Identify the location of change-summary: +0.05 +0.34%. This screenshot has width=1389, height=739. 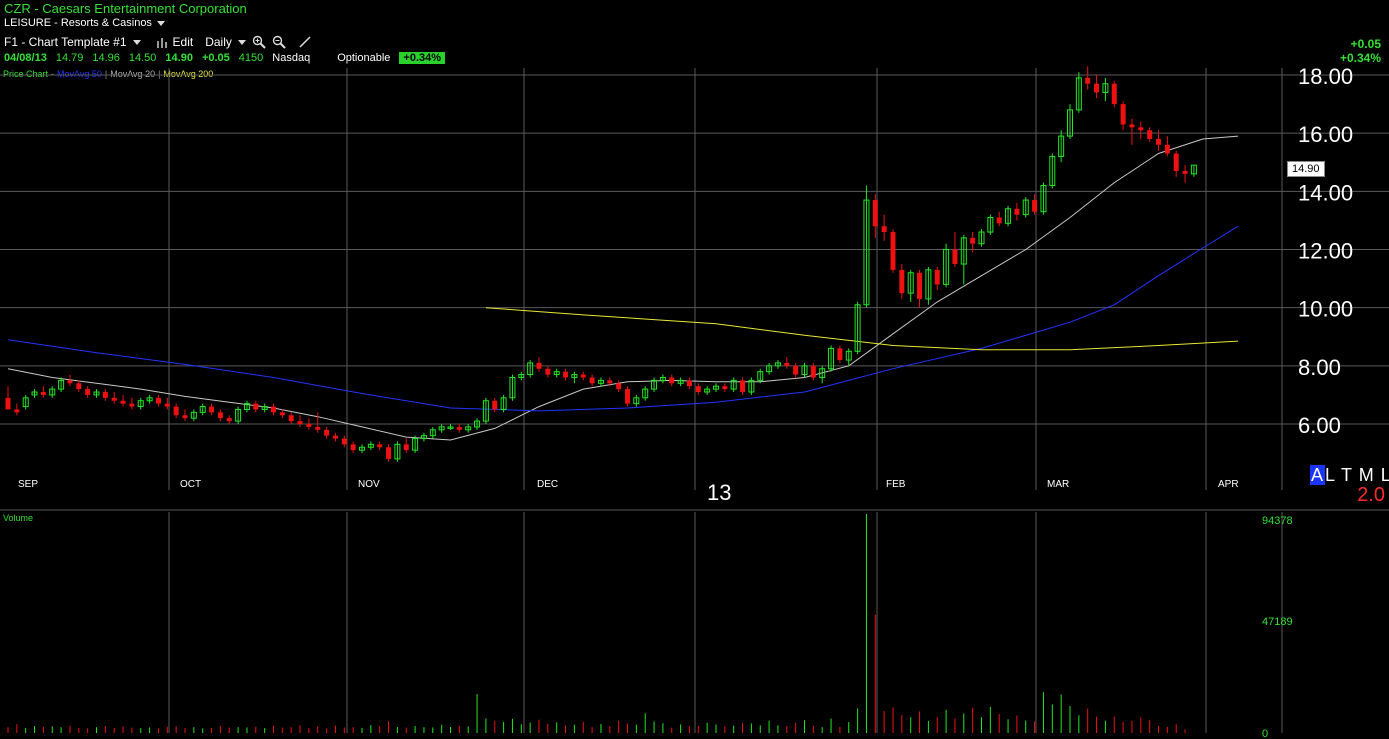
(1360, 51).